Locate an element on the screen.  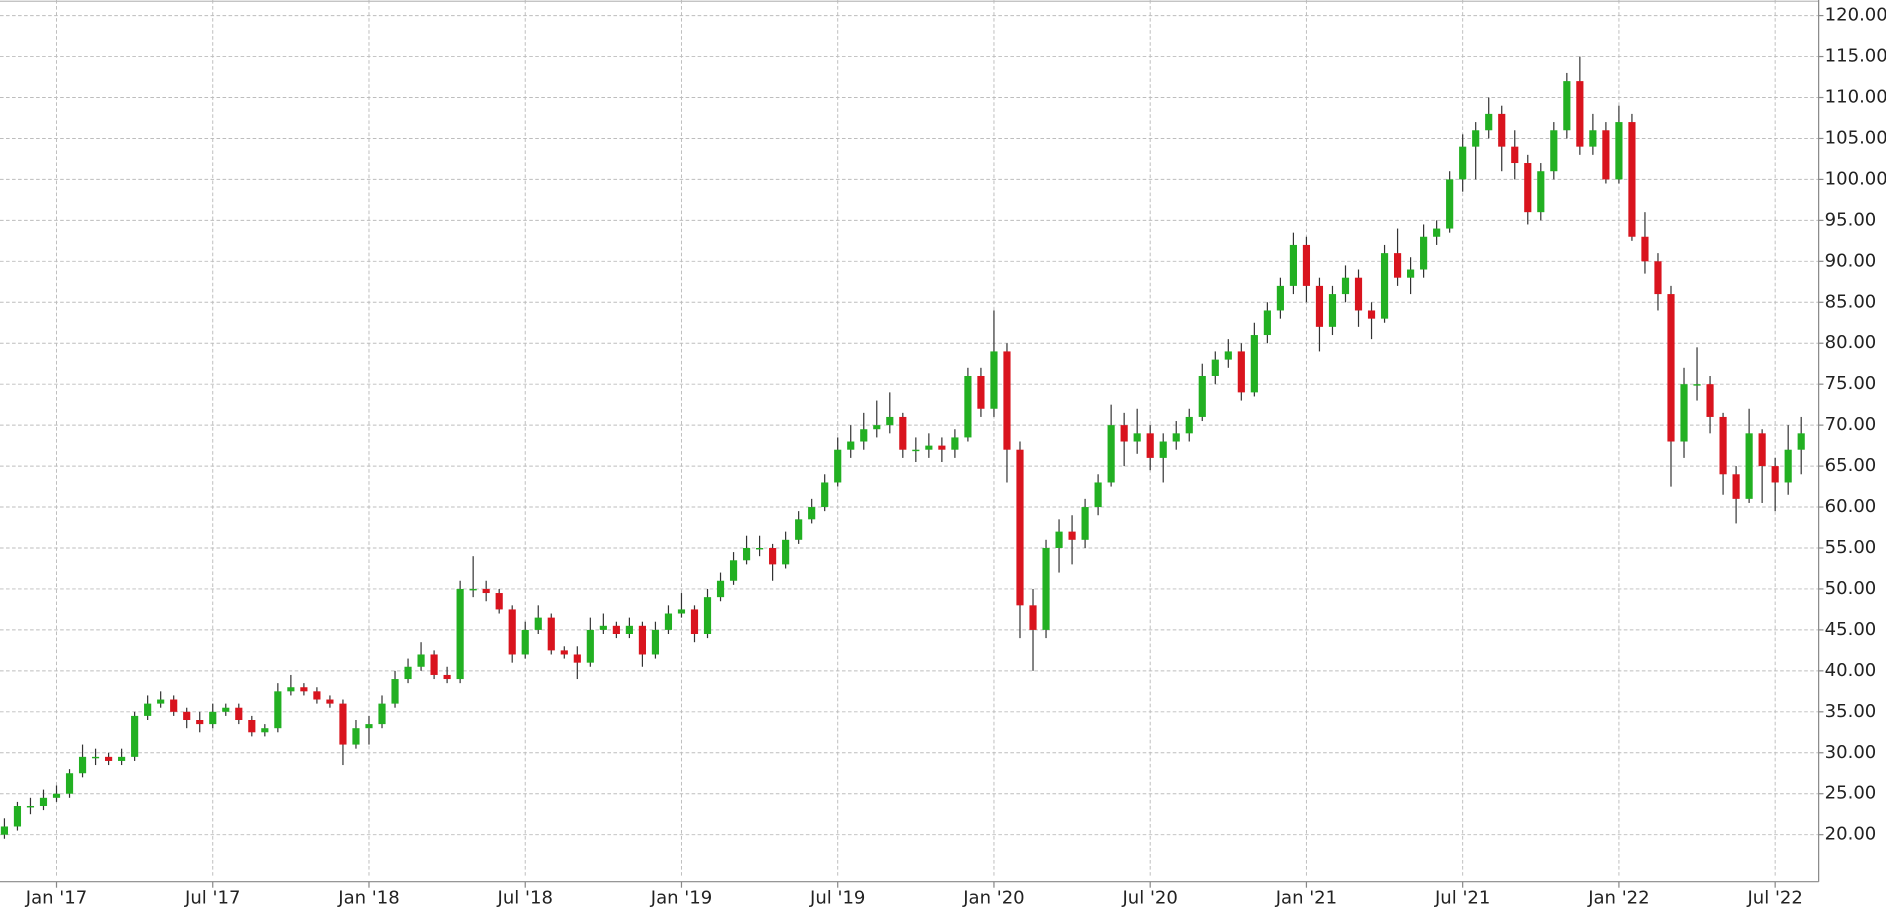
x-tick-label: Jan '22 is located at coordinates (1618, 898).